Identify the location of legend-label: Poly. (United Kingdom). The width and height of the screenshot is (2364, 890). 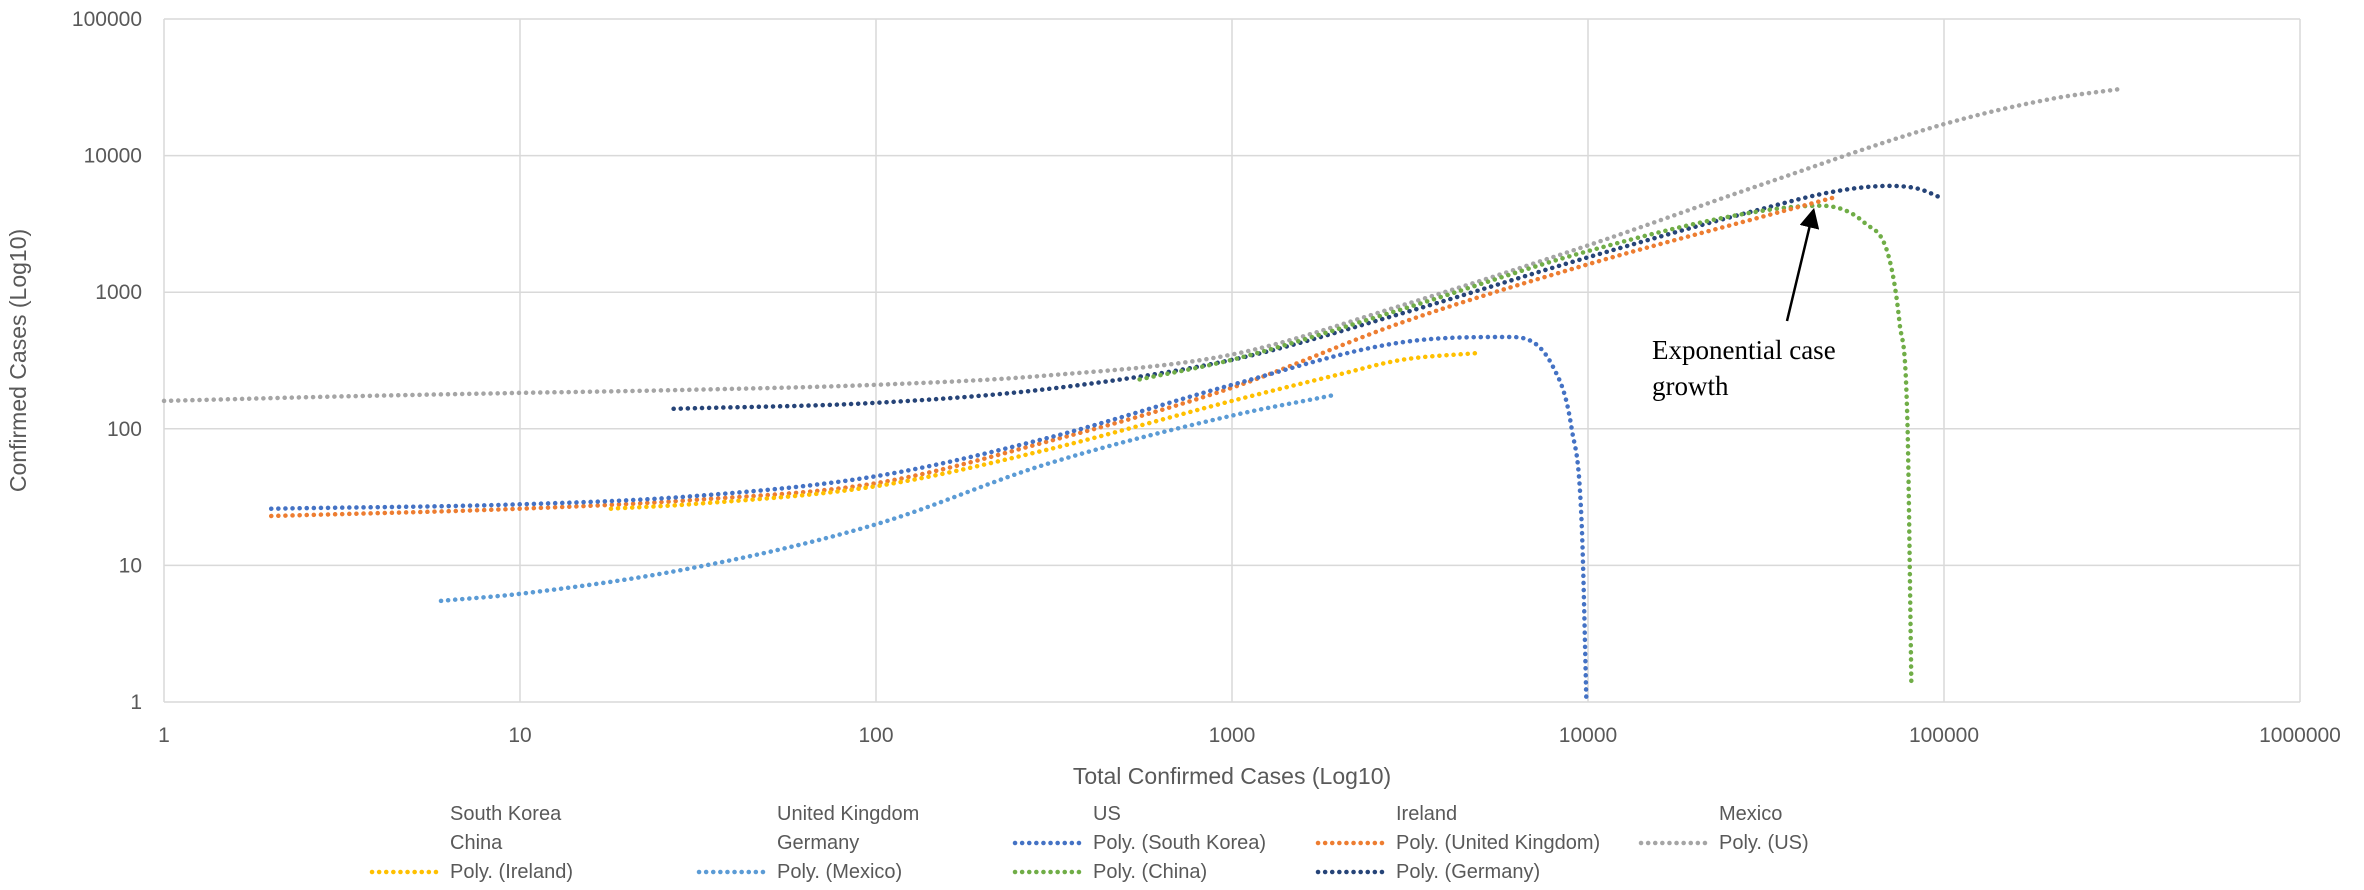
(1498, 843).